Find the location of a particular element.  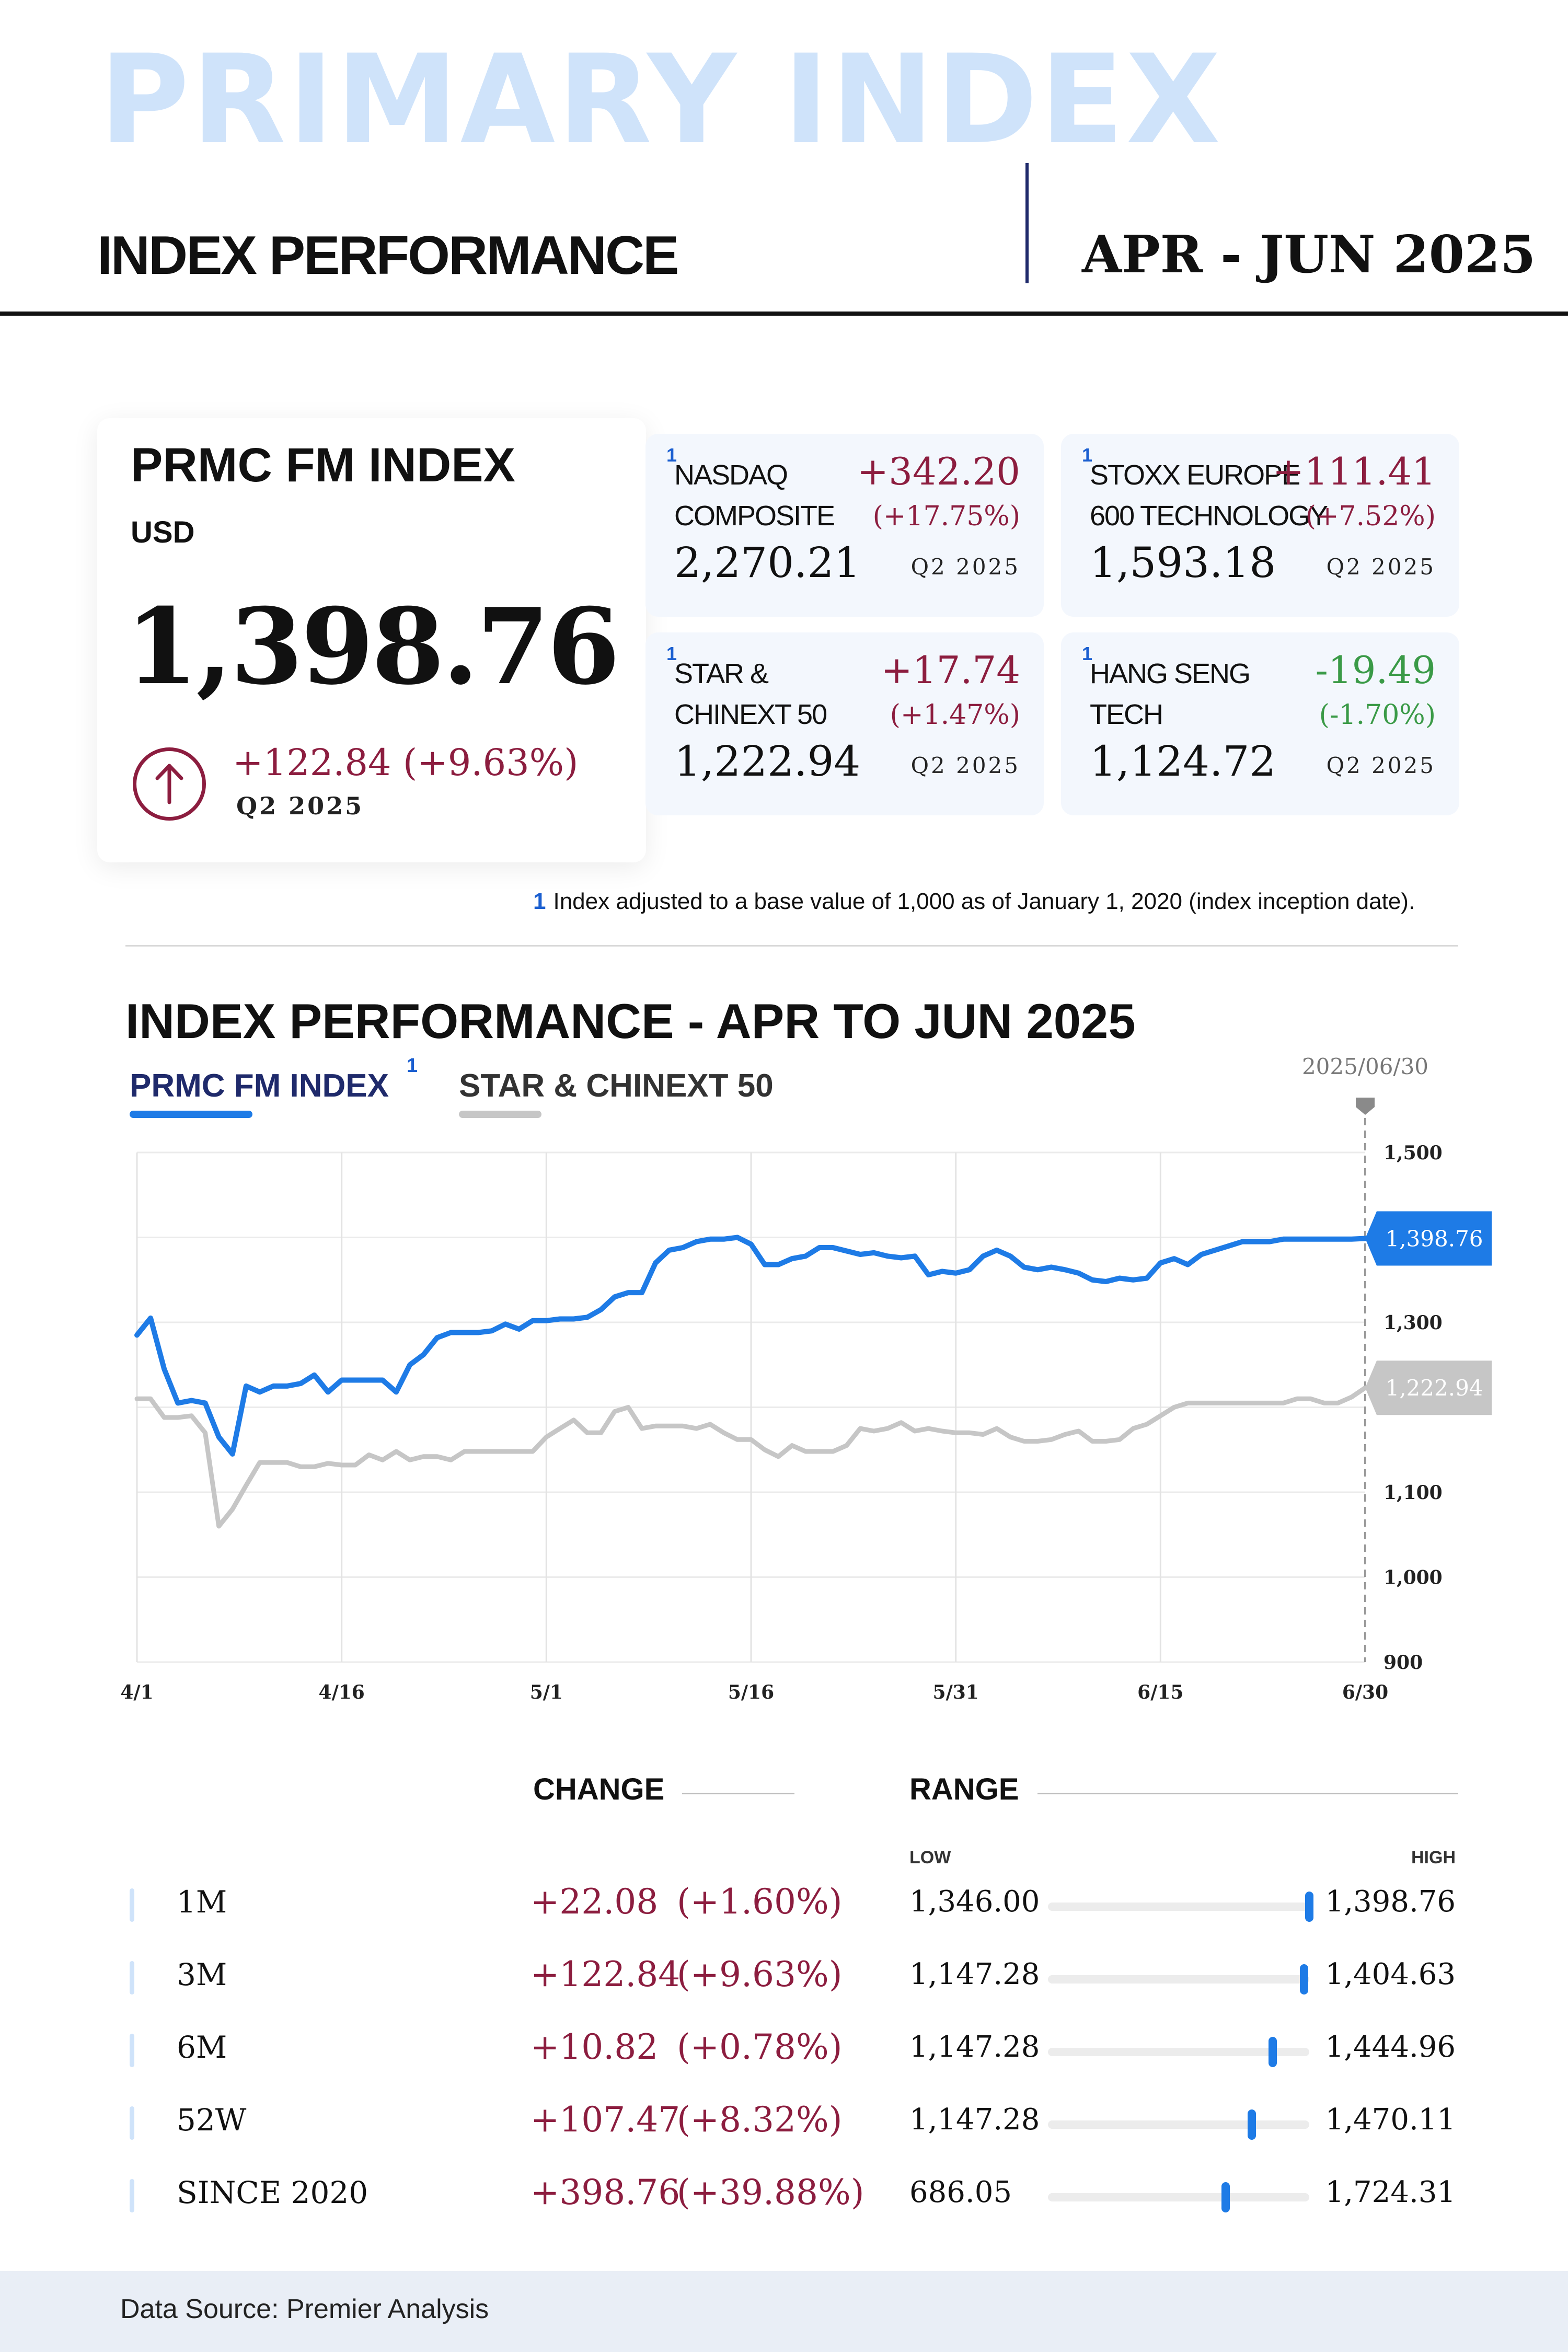

date-marker-pin-icon is located at coordinates (1365, 1106).